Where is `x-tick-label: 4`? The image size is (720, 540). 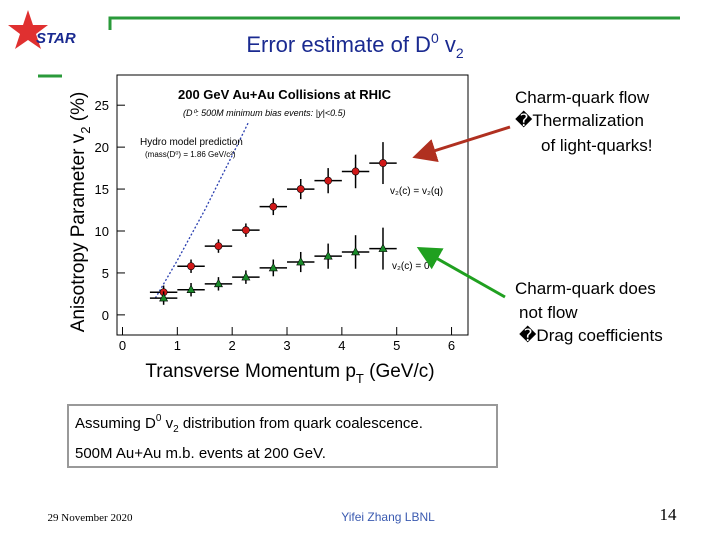
x-tick-label: 4 is located at coordinates (341, 345).